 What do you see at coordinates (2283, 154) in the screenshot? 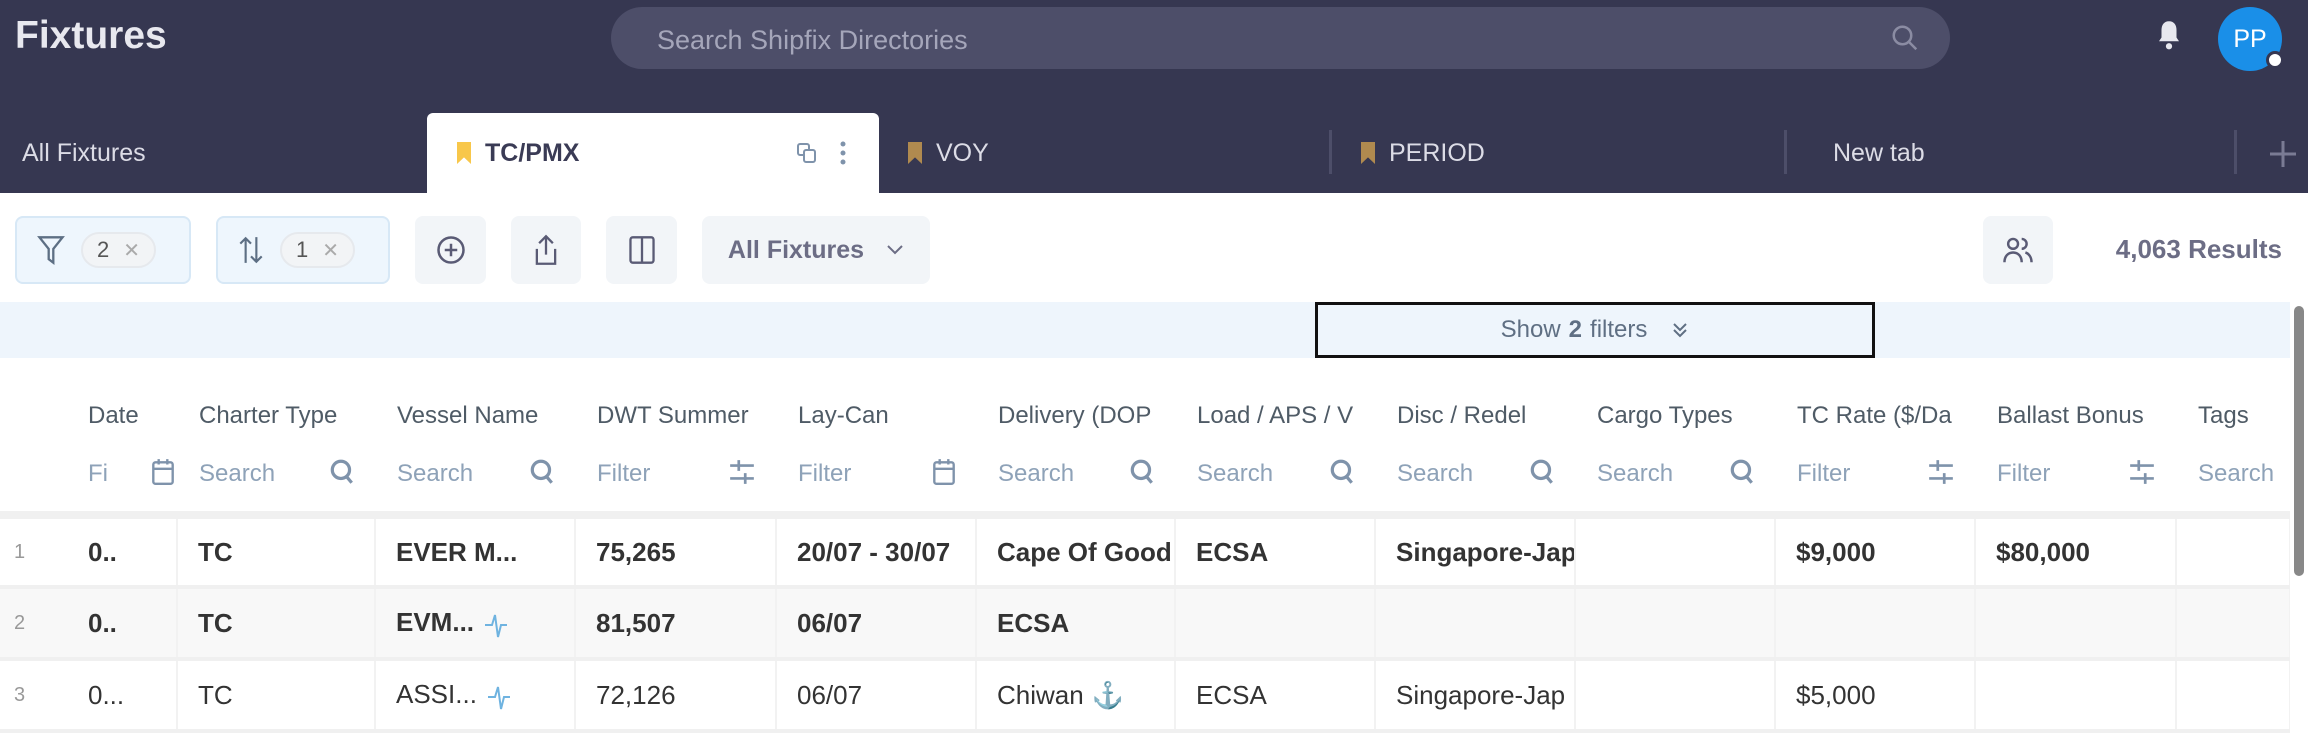
I see `add-tab-icon` at bounding box center [2283, 154].